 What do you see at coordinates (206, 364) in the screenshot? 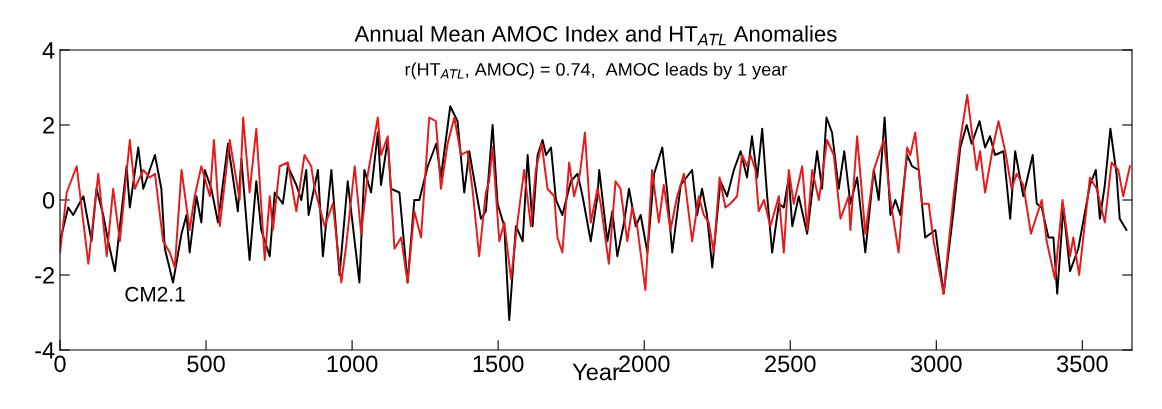
I see `x-tick-label: 500` at bounding box center [206, 364].